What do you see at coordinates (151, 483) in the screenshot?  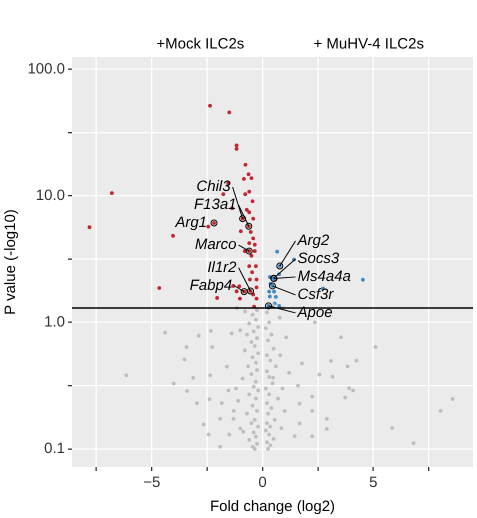 I see `x-tick-label: −5` at bounding box center [151, 483].